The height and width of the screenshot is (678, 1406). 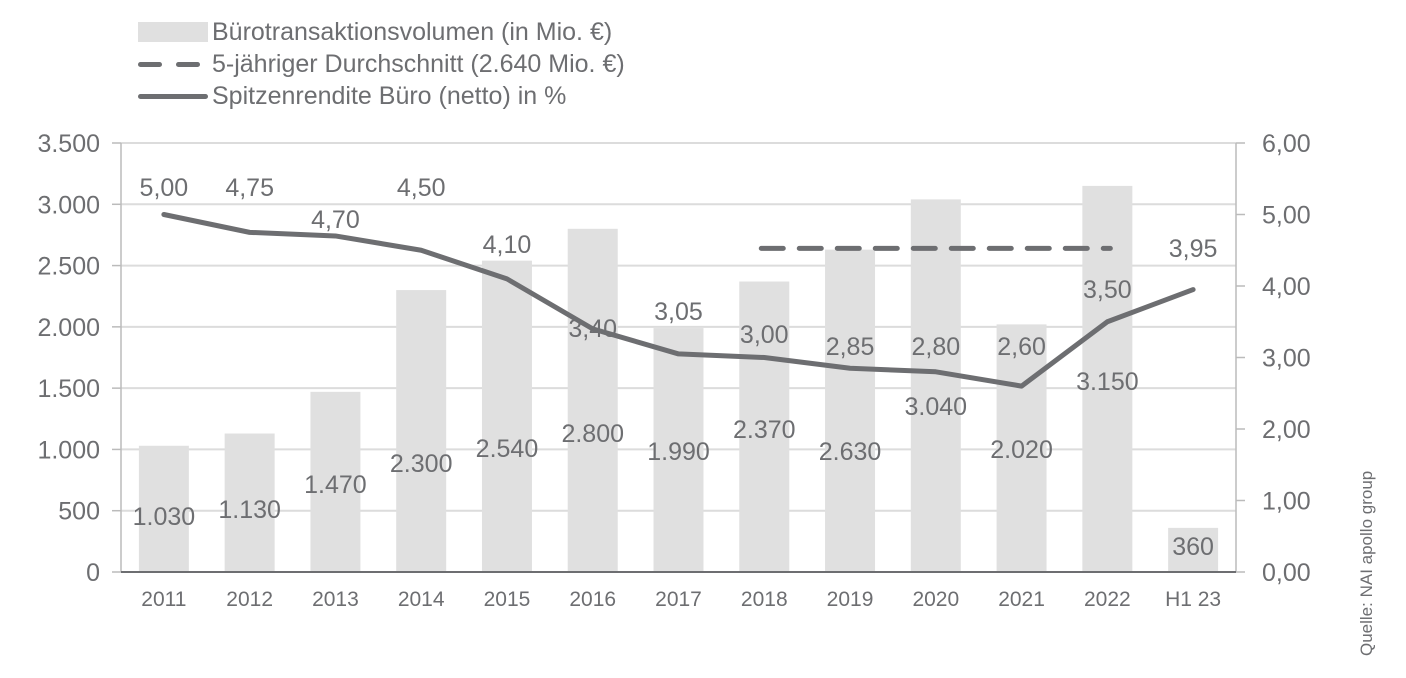 What do you see at coordinates (68, 389) in the screenshot?
I see `left-tick-label: 1.500` at bounding box center [68, 389].